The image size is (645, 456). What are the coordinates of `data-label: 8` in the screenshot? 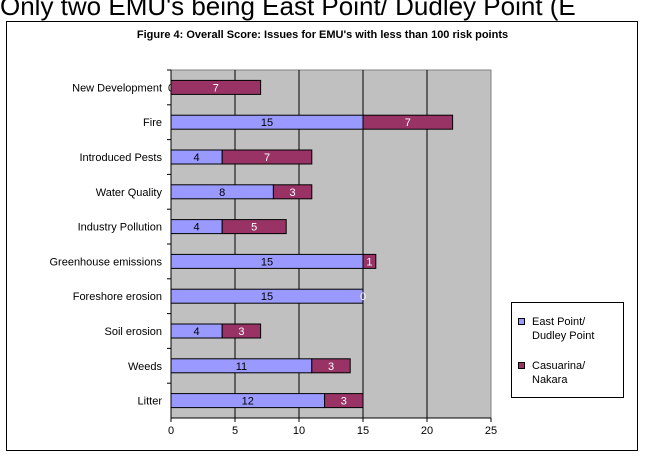 It's located at (222, 193).